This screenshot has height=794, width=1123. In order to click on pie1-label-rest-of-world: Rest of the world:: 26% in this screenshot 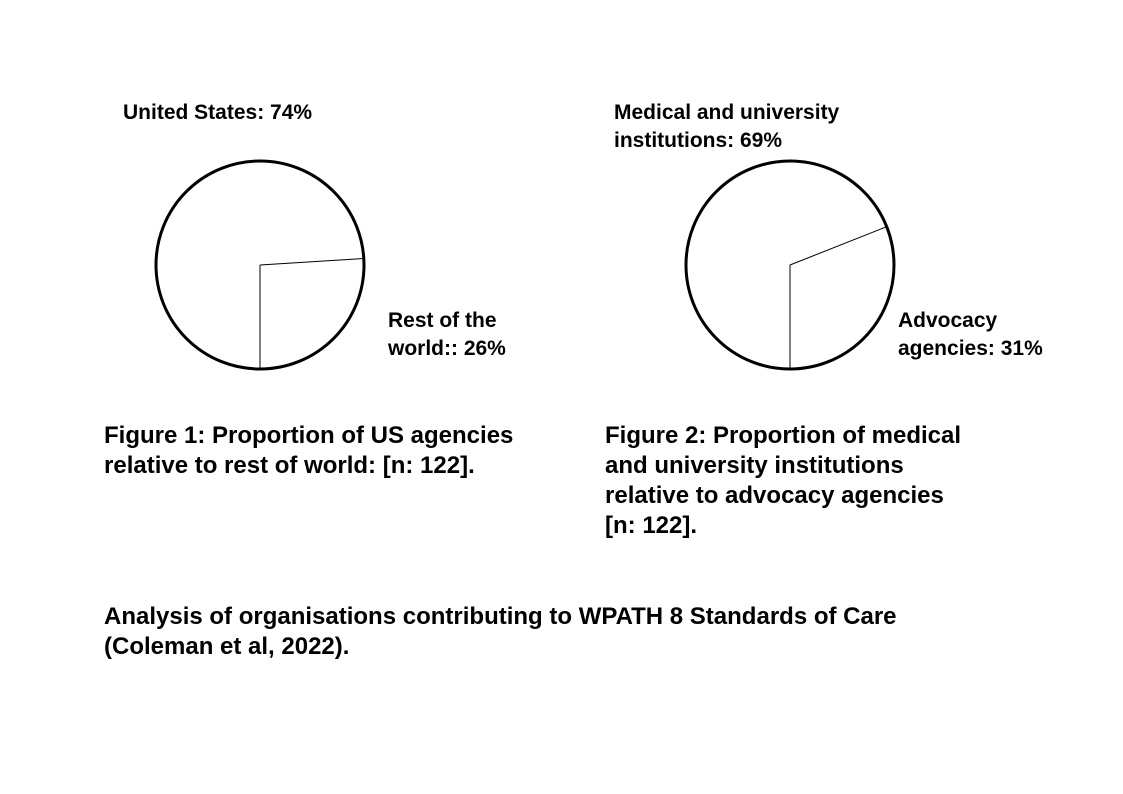, I will do `click(447, 334)`.